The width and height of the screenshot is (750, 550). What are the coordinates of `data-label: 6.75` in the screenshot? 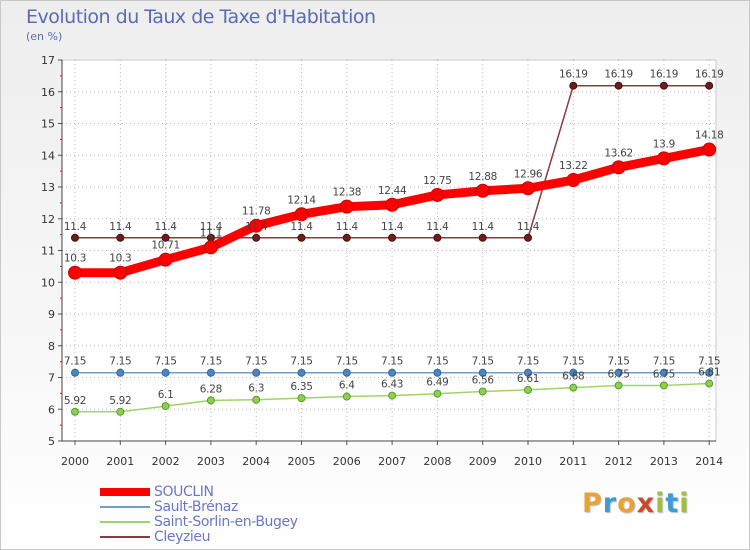 It's located at (664, 374).